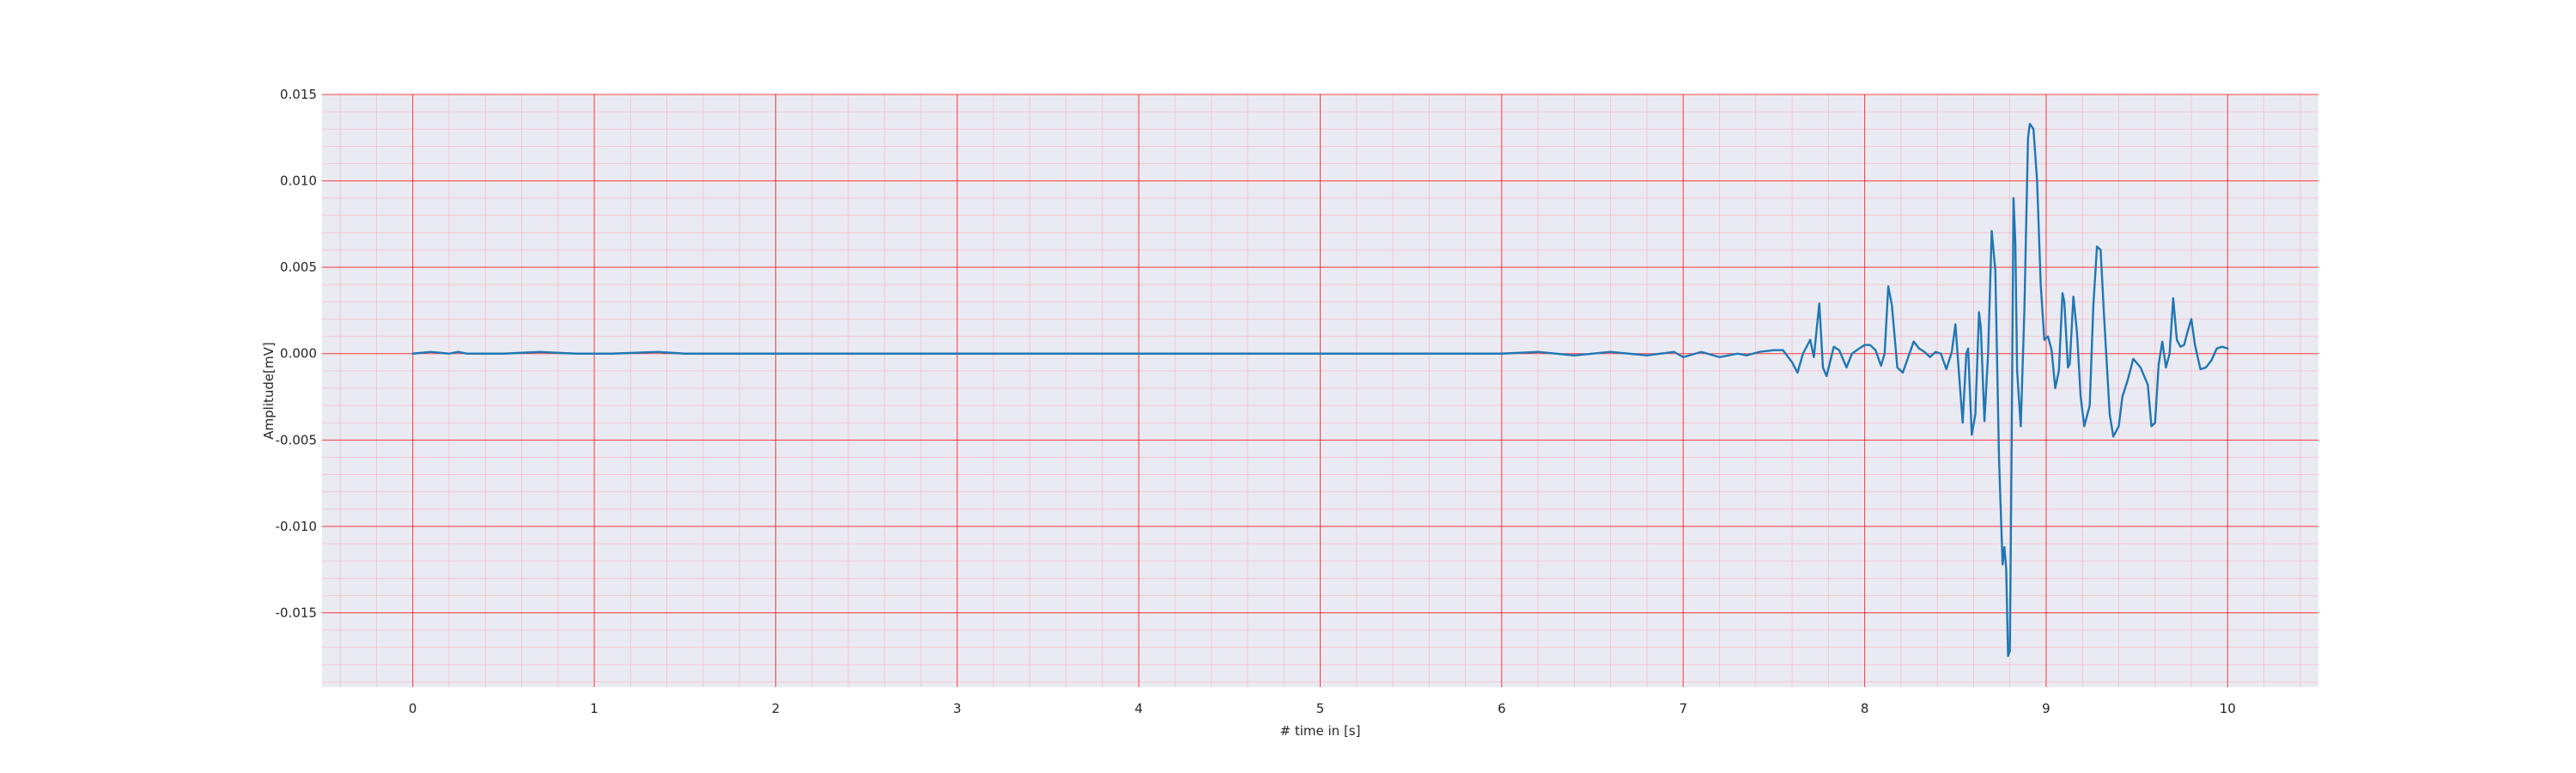 The image size is (2576, 773). Describe the element at coordinates (296, 612) in the screenshot. I see `y-tick-label: -0.015` at that location.